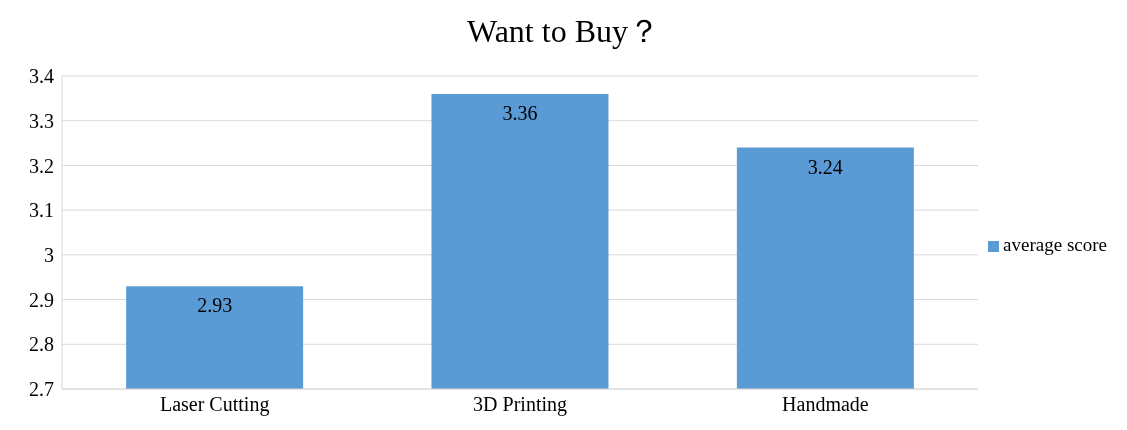  What do you see at coordinates (215, 305) in the screenshot?
I see `data-label: 2.93` at bounding box center [215, 305].